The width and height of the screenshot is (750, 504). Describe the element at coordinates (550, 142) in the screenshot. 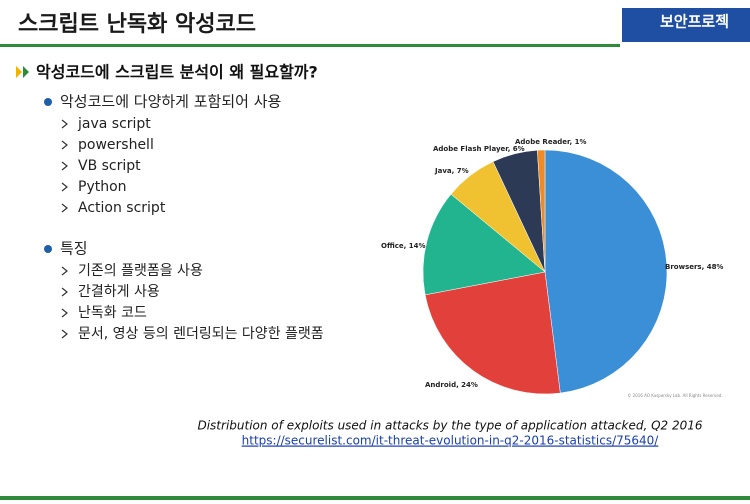

I see `slice-label: Adobe Reader, 1%` at that location.